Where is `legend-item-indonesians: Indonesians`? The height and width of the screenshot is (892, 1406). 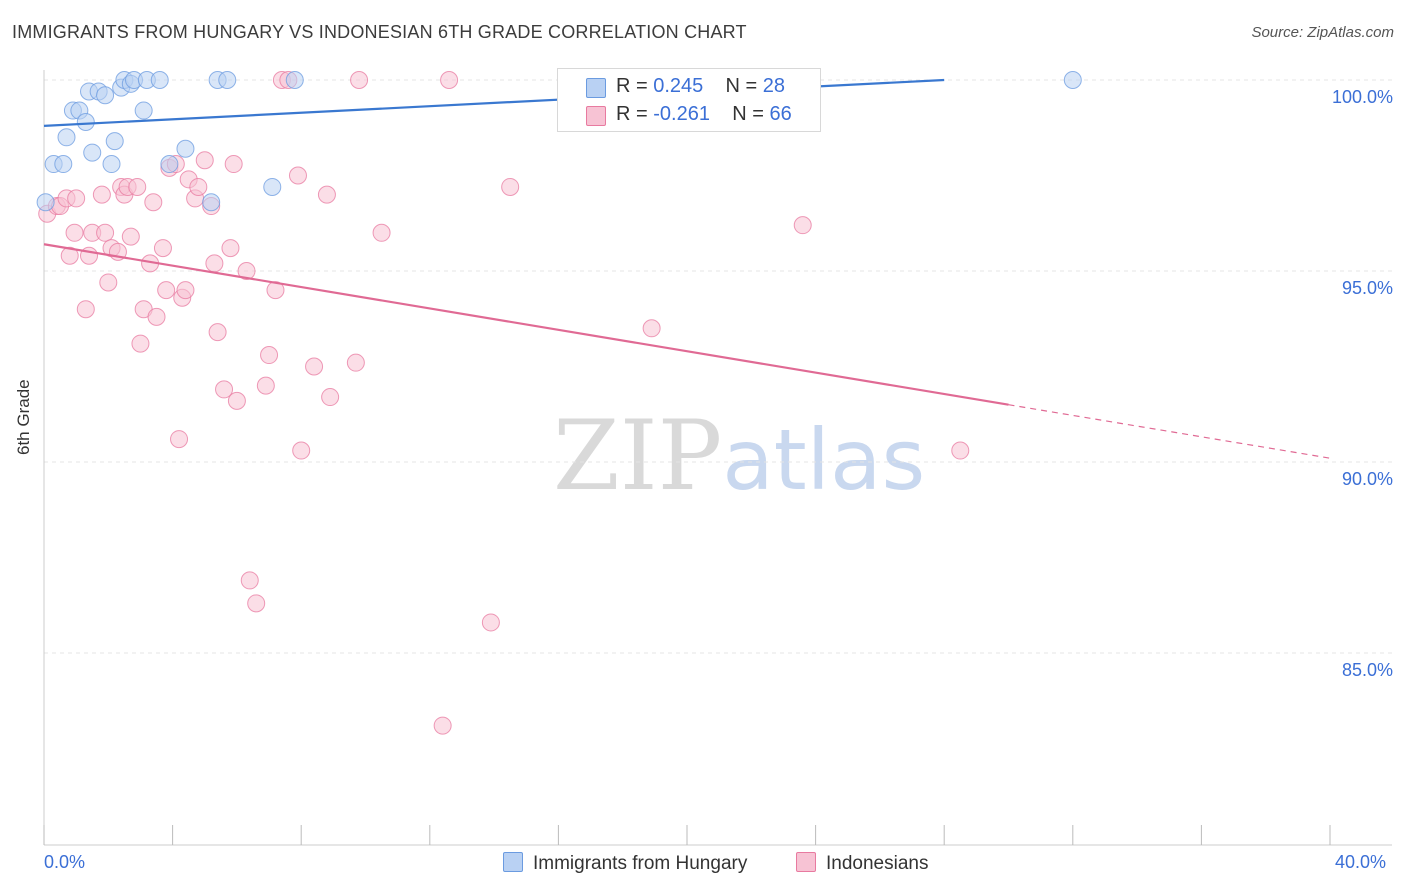
legend-item-indonesians: Indonesians is located at coordinates (862, 863).